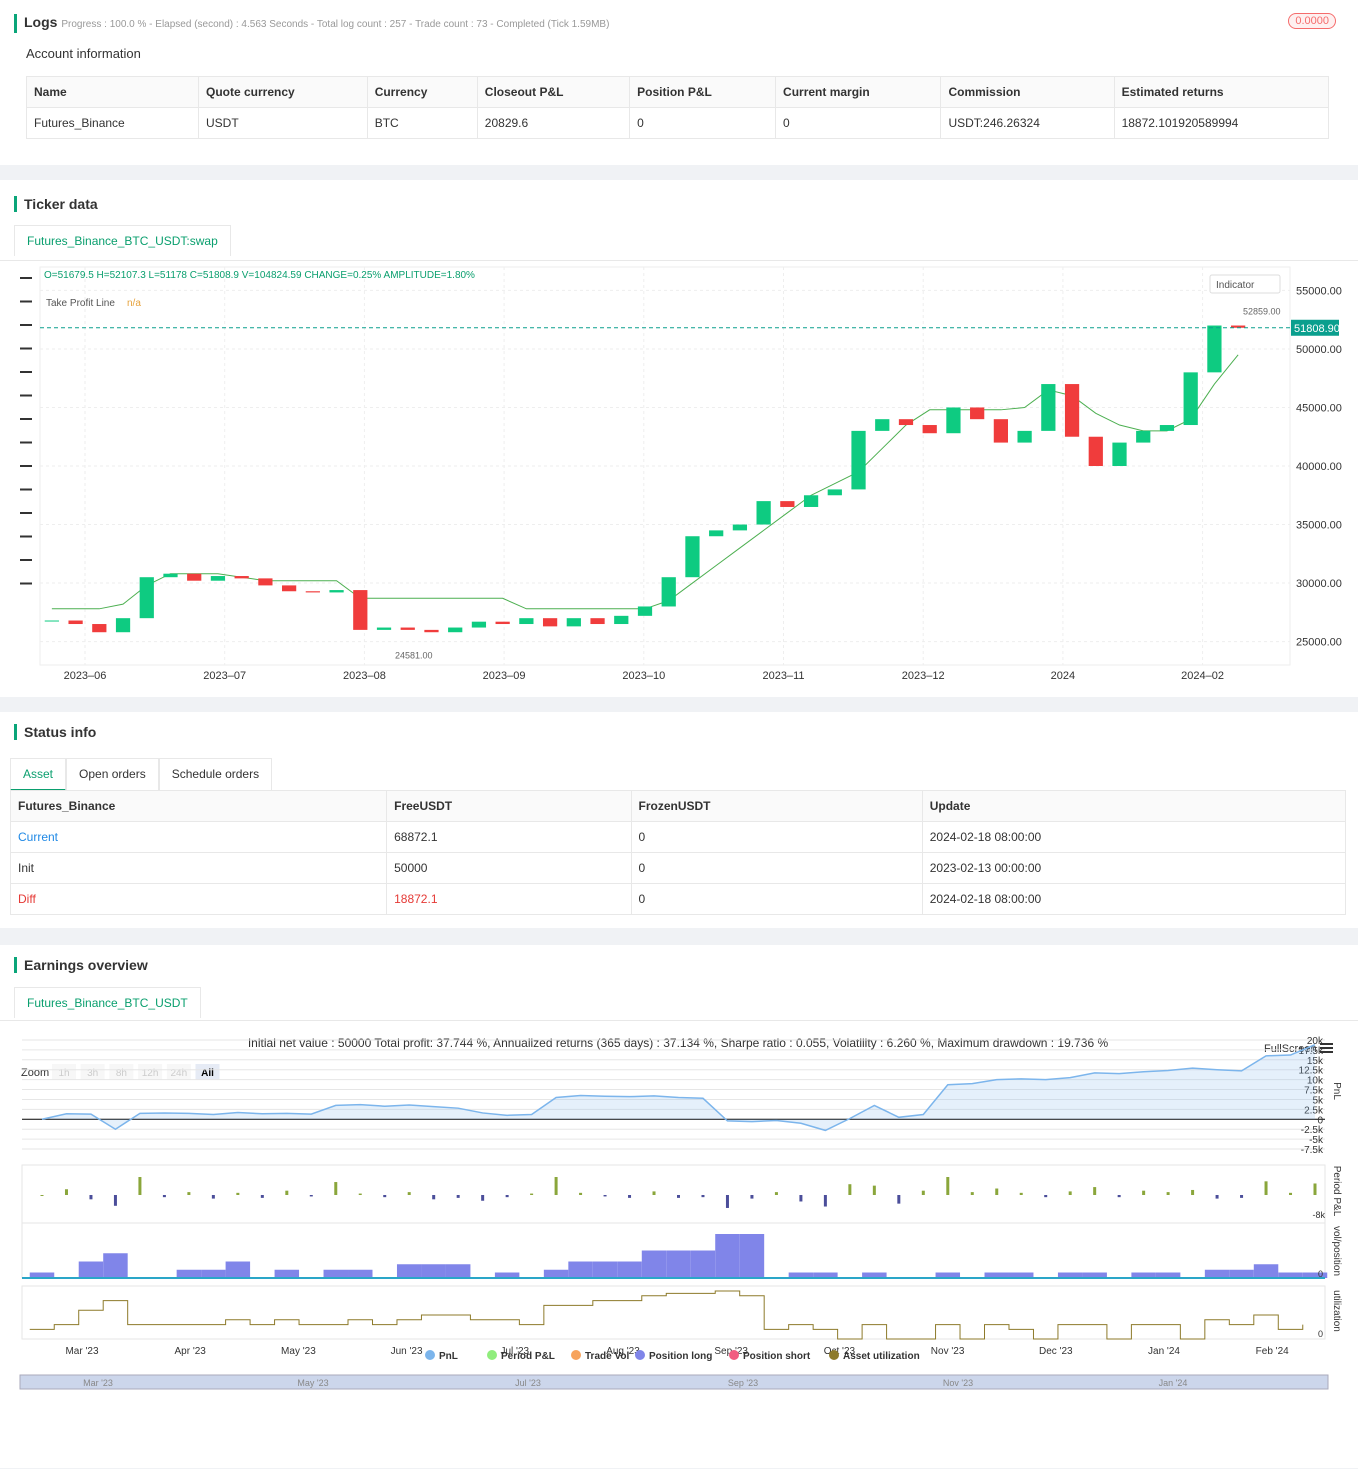  I want to click on nav-label: Nov '23, so click(958, 1383).